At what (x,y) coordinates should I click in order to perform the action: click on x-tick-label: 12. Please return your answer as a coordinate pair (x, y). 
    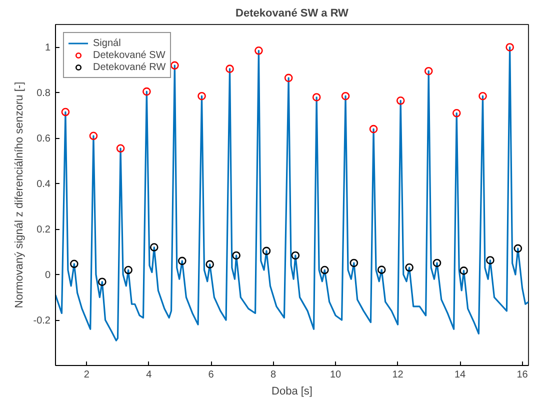
    Looking at the image, I should click on (398, 375).